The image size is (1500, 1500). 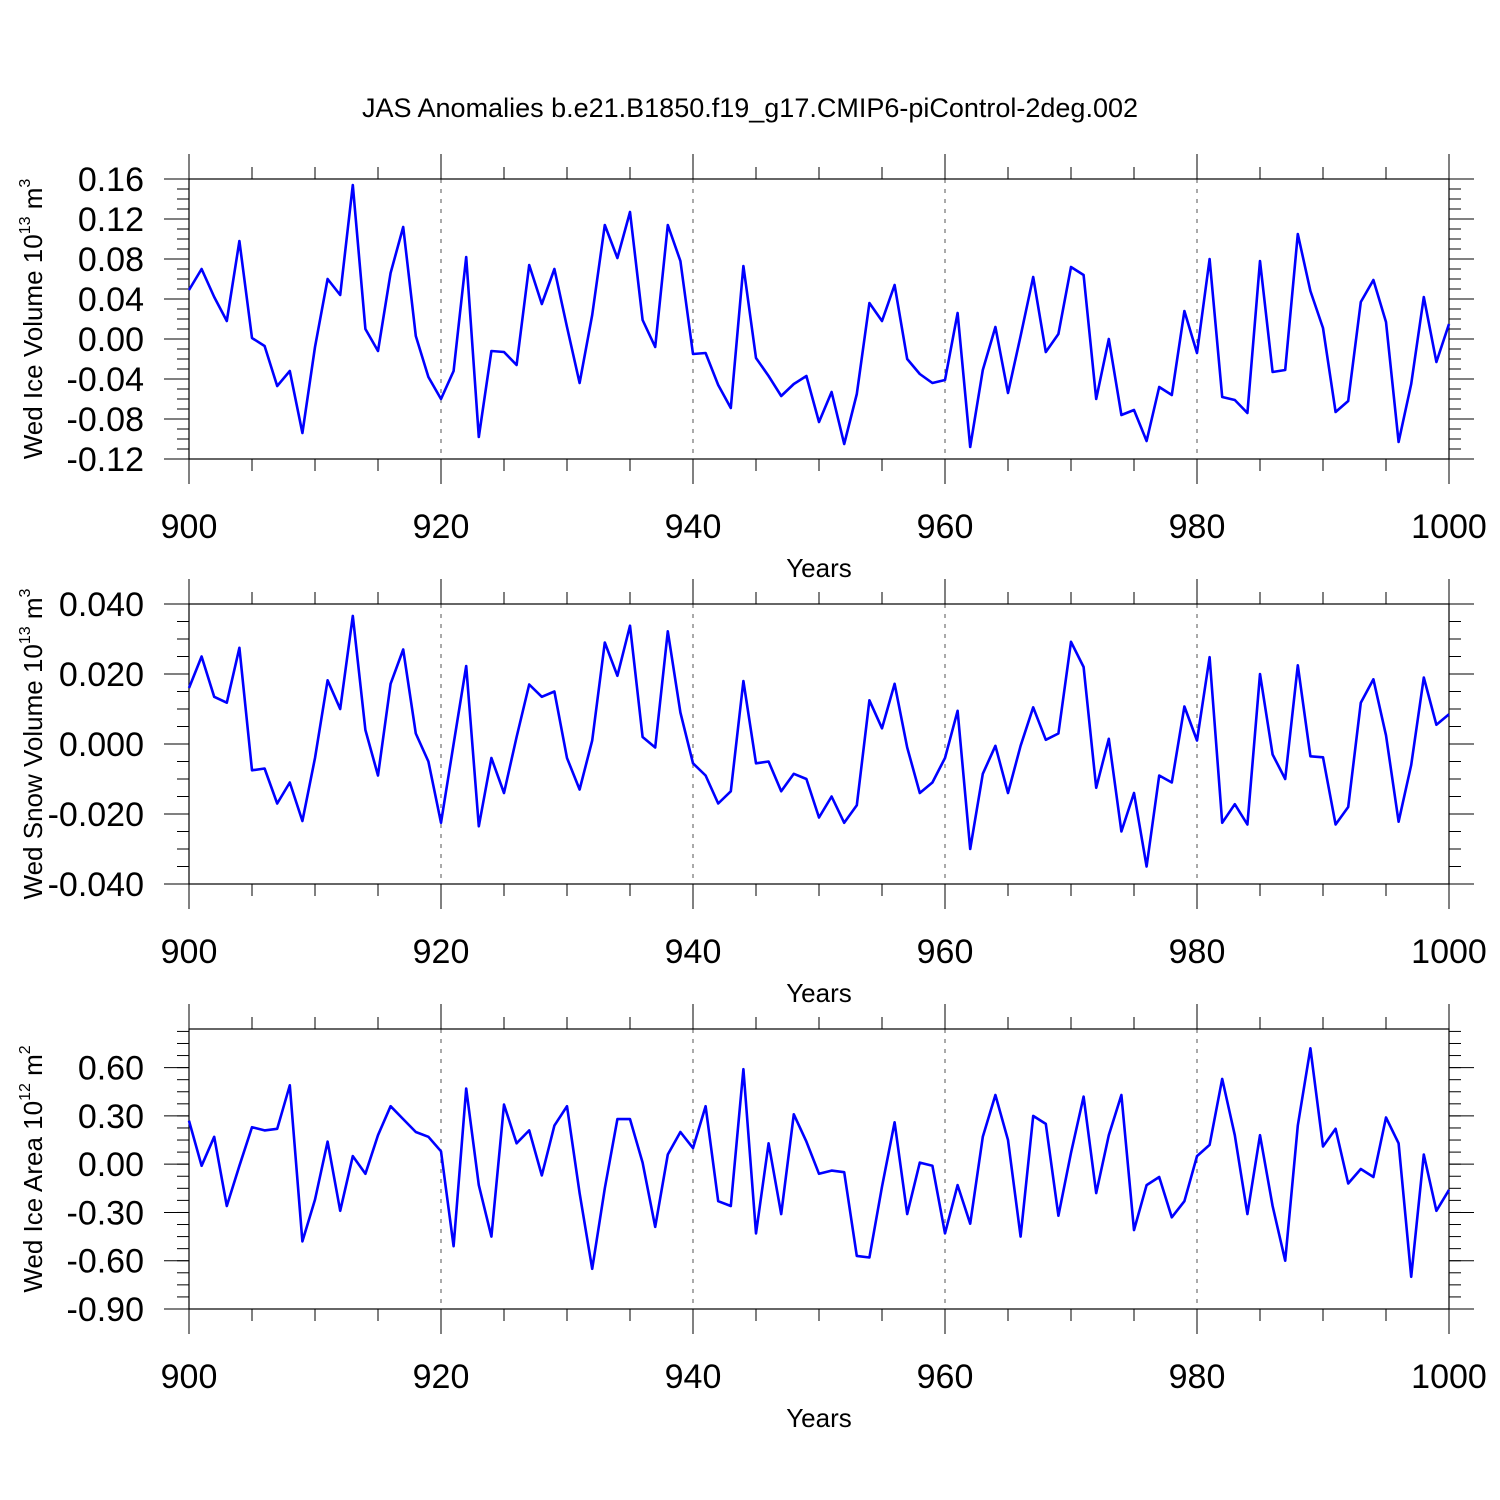 What do you see at coordinates (96, 815) in the screenshot?
I see `y-tick-label: -0.020` at bounding box center [96, 815].